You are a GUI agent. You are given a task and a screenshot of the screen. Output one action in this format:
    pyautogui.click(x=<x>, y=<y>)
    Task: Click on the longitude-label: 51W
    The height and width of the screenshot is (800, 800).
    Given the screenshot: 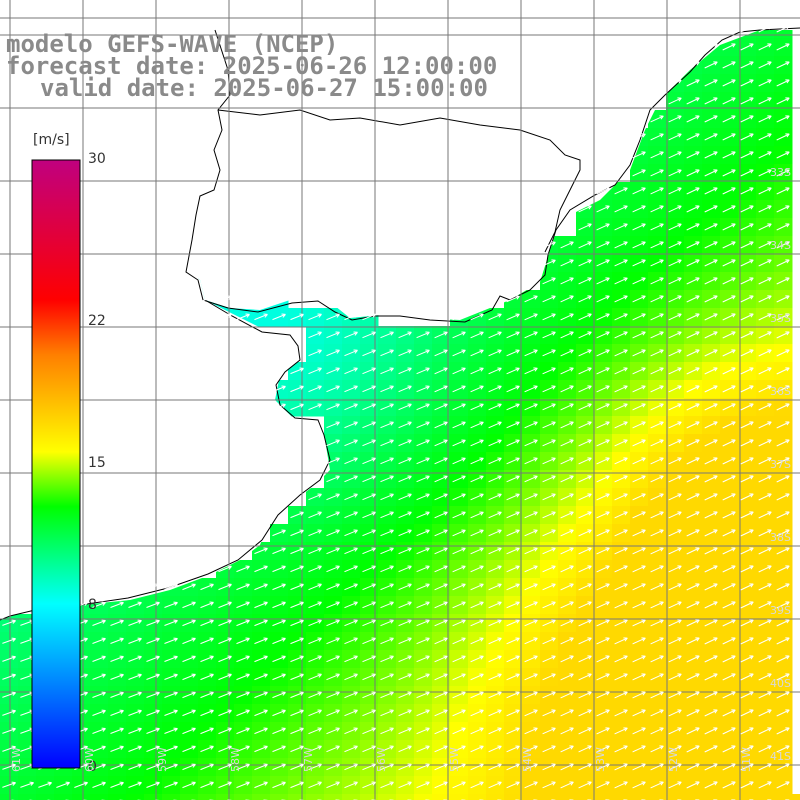 What is the action you would take?
    pyautogui.click(x=746, y=759)
    